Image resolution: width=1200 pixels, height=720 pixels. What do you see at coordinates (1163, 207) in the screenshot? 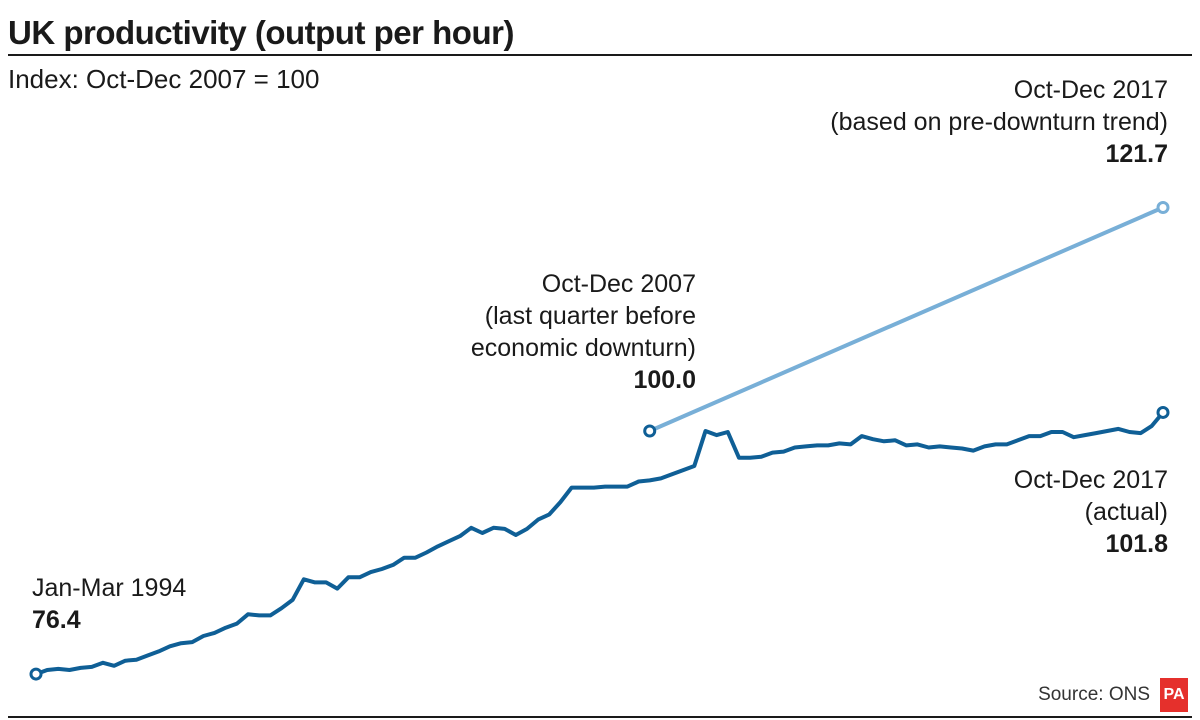
I see `trend-end-point-marker` at bounding box center [1163, 207].